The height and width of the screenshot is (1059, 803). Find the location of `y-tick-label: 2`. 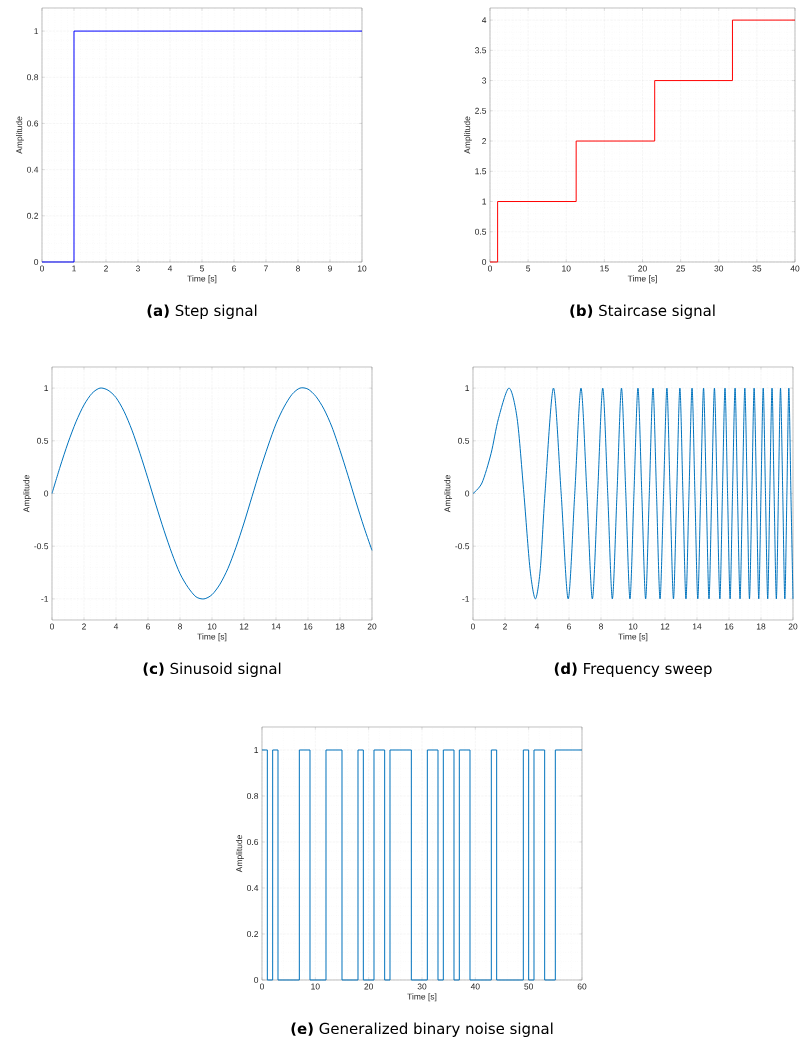

y-tick-label: 2 is located at coordinates (484, 141).